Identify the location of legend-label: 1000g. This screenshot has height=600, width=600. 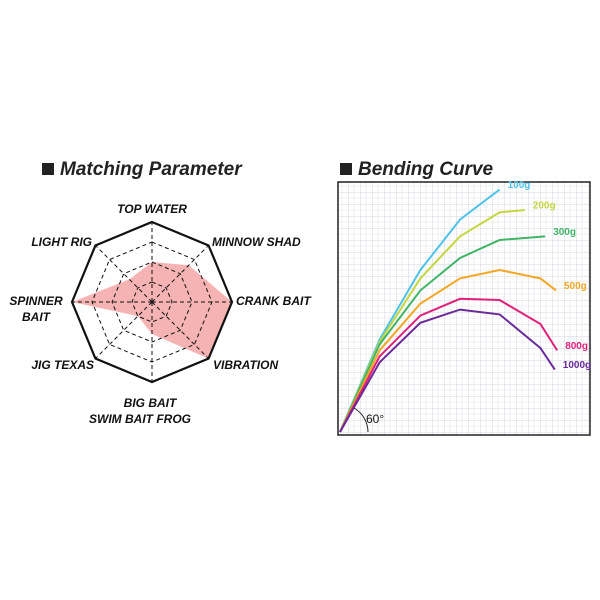
(577, 365).